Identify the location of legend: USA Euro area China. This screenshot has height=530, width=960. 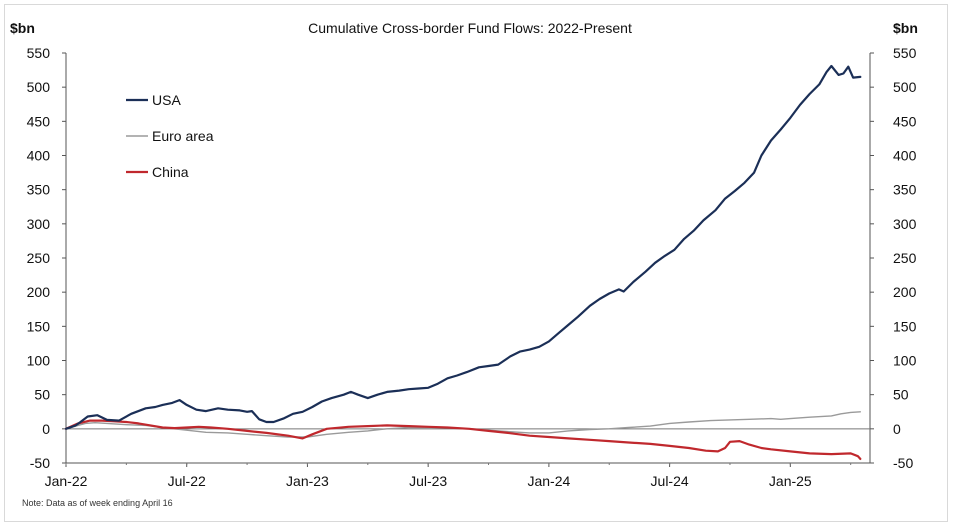
(170, 136).